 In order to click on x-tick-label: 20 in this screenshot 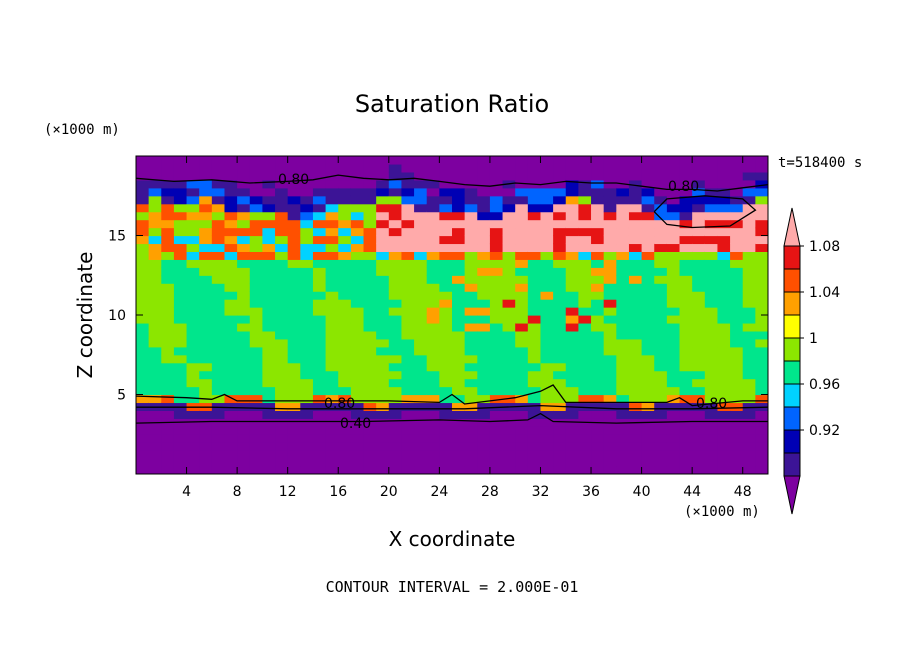, I will do `click(389, 492)`.